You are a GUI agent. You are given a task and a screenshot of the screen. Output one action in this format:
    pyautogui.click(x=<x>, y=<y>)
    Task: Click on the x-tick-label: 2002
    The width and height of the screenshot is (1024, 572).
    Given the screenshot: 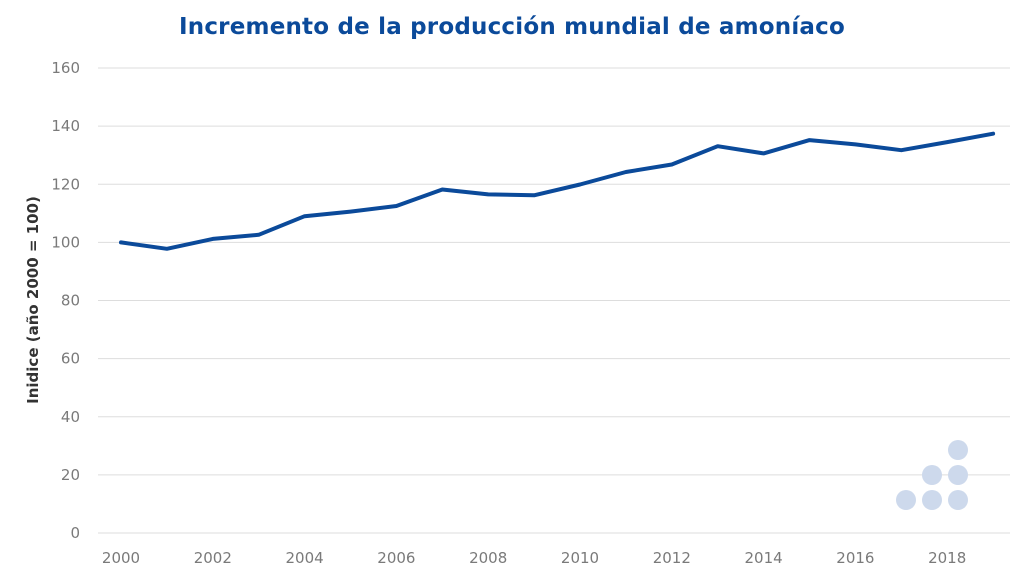 What is the action you would take?
    pyautogui.click(x=213, y=558)
    